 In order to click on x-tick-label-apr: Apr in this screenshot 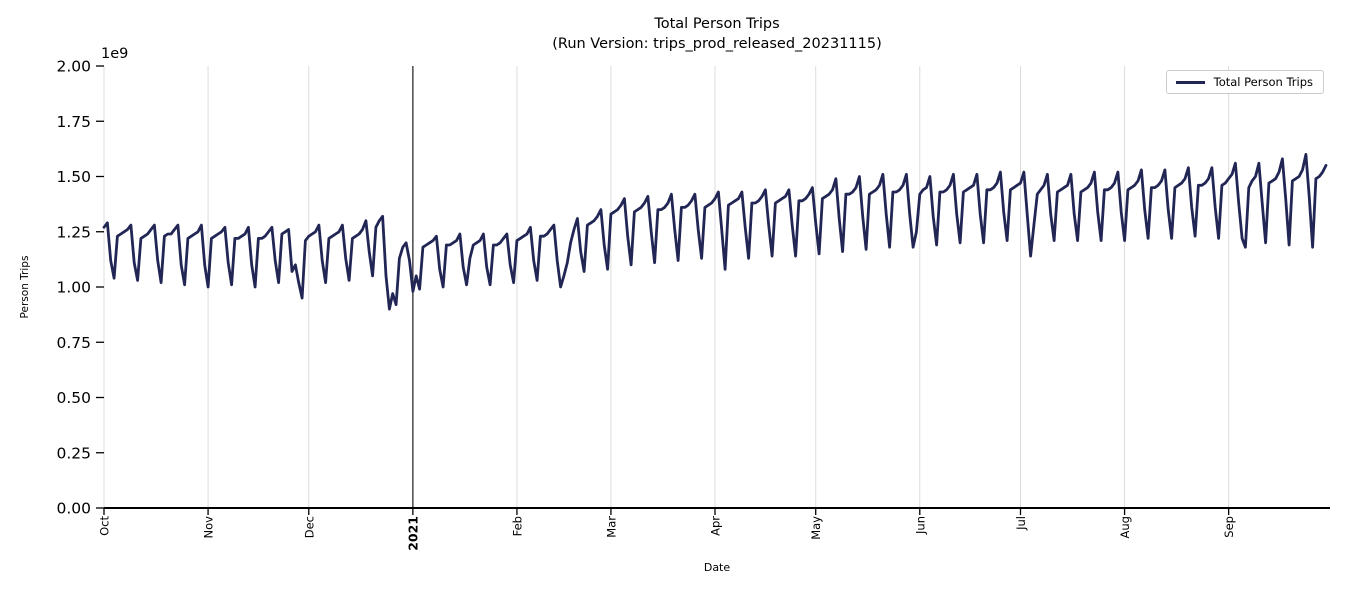, I will do `click(716, 526)`.